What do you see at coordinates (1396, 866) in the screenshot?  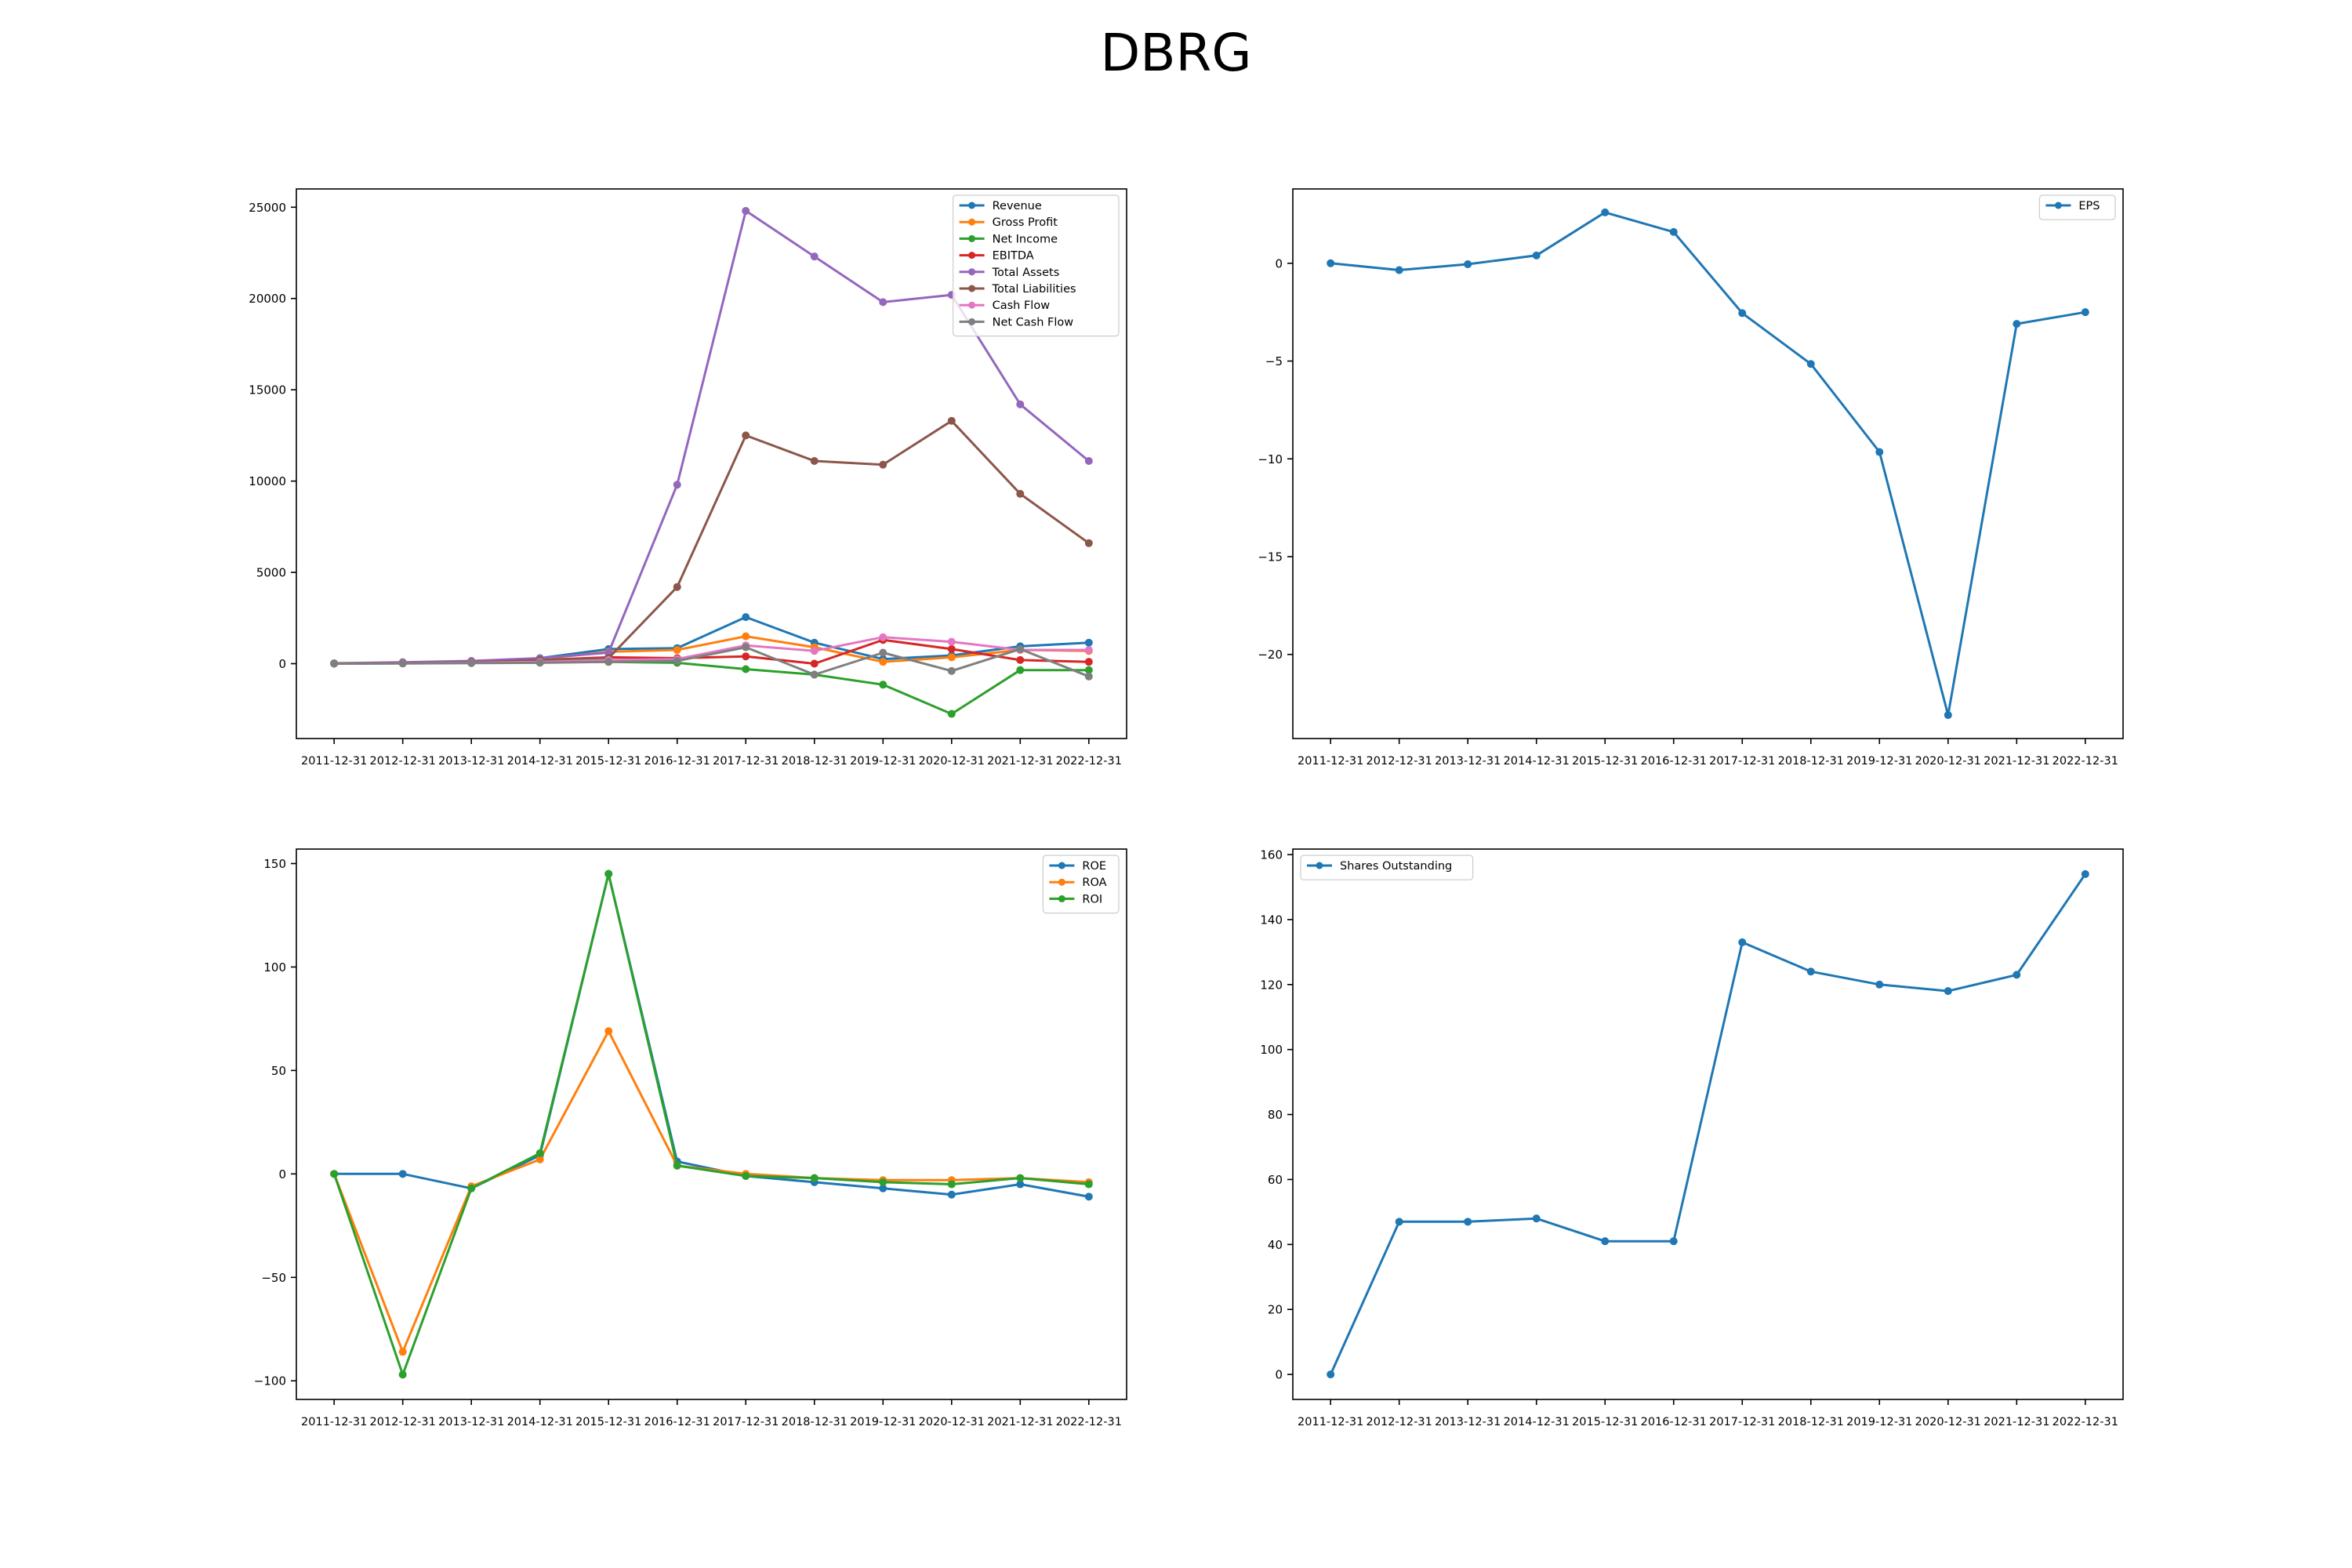 I see `legend-label: Shares Outstanding` at bounding box center [1396, 866].